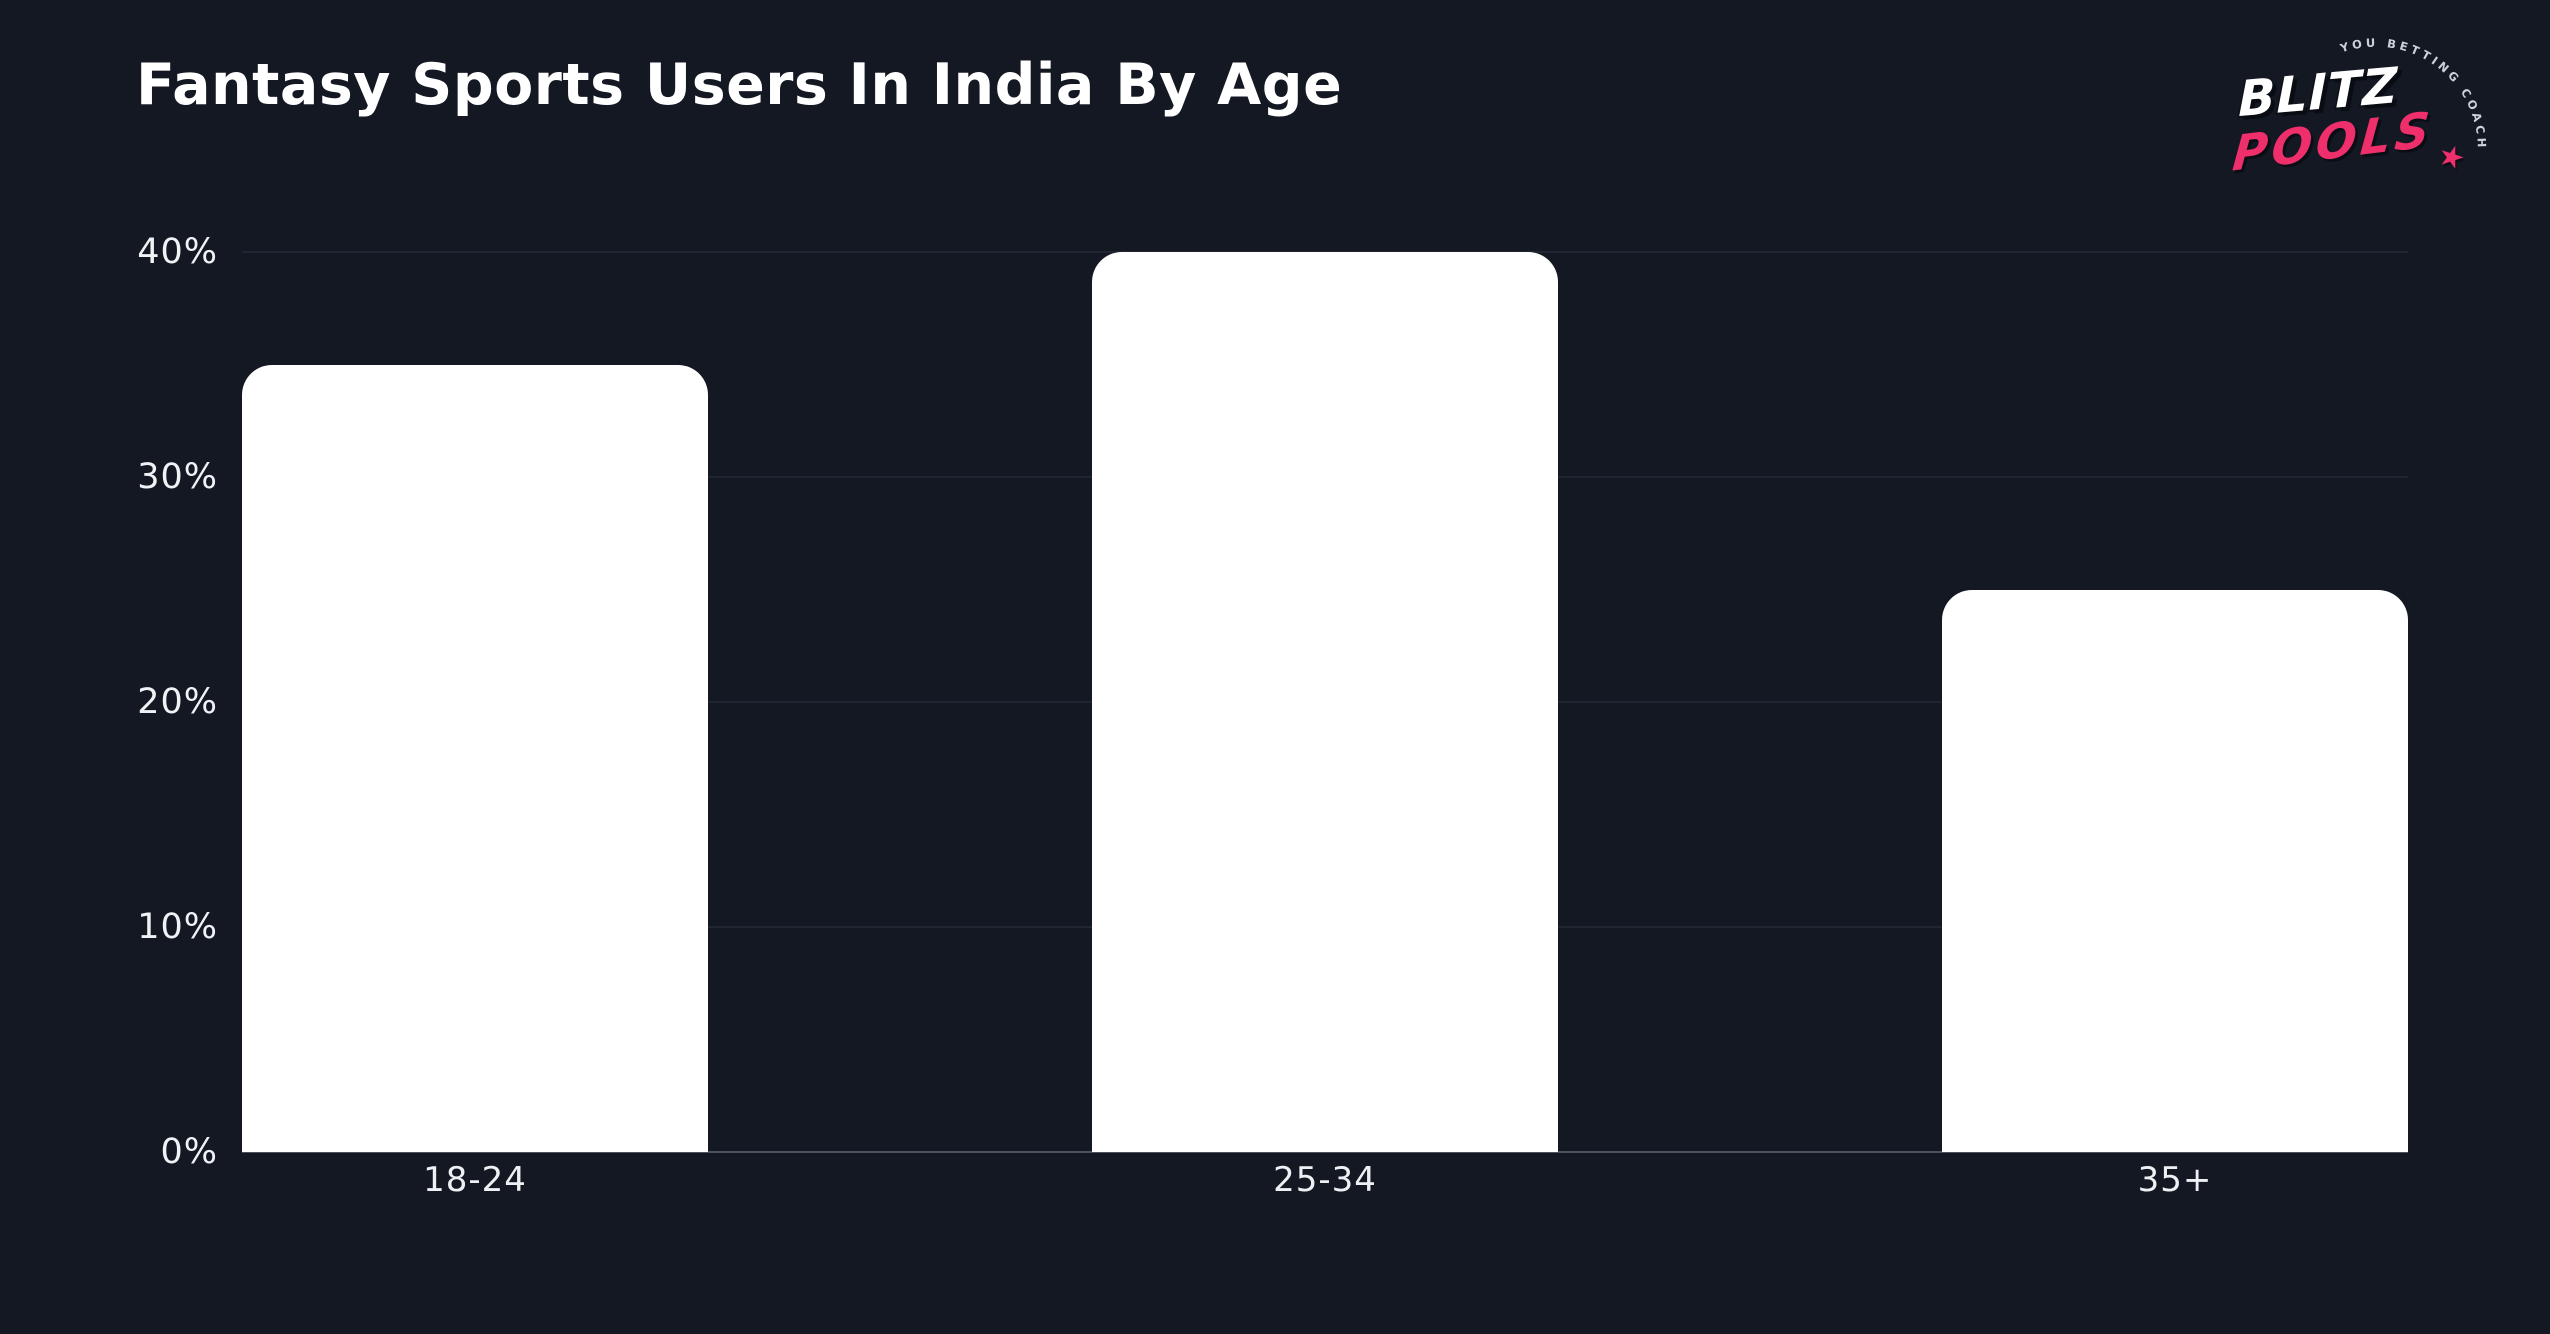 The width and height of the screenshot is (2550, 1334). Describe the element at coordinates (1325, 1152) in the screenshot. I see `gridline-baseline` at that location.